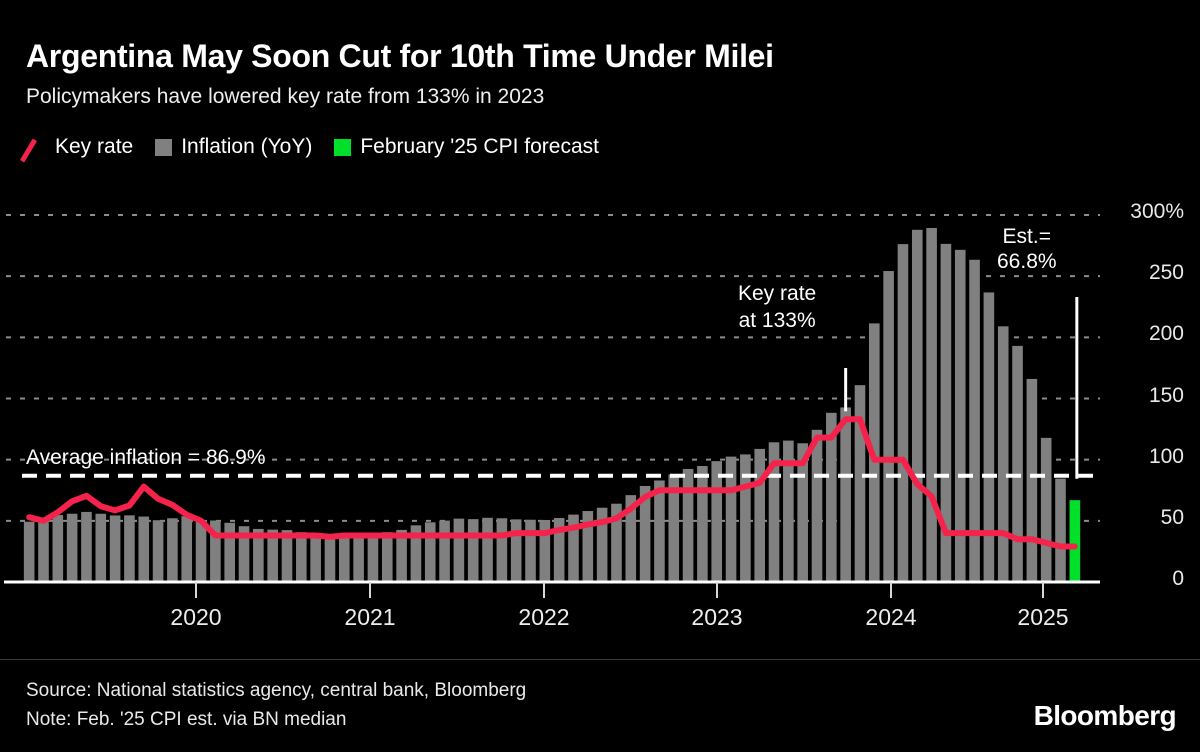 The height and width of the screenshot is (752, 1200). I want to click on legend-item-key-rate: Key rate, so click(78, 147).